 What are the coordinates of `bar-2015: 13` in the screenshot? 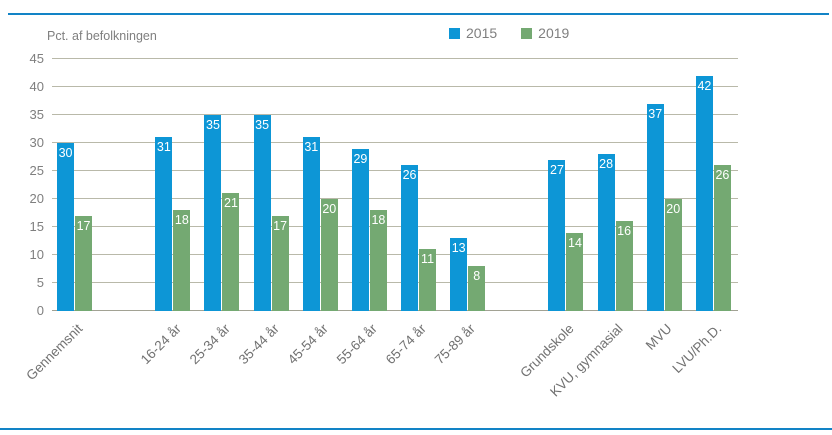 It's located at (459, 274).